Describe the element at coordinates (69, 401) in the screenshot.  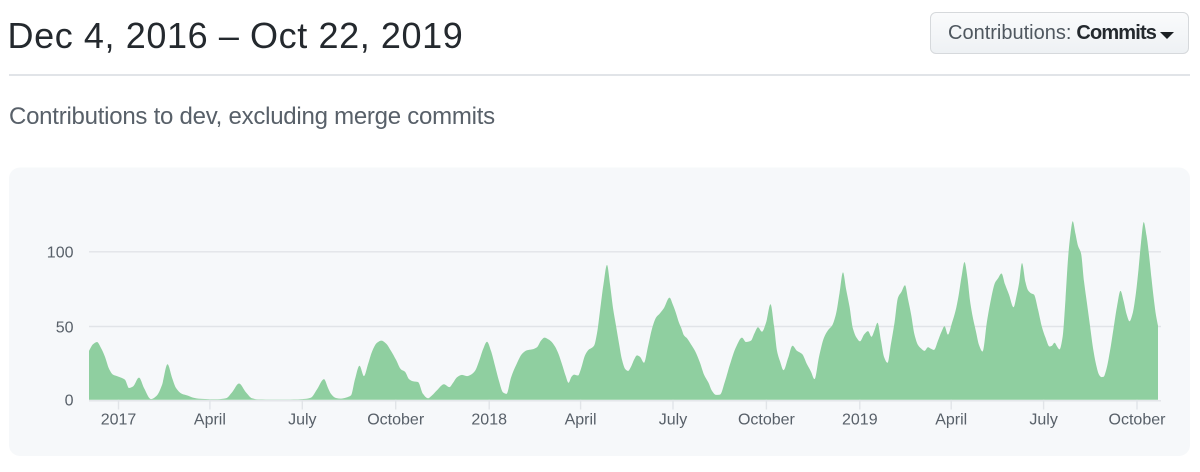
I see `svg-text: 0` at that location.